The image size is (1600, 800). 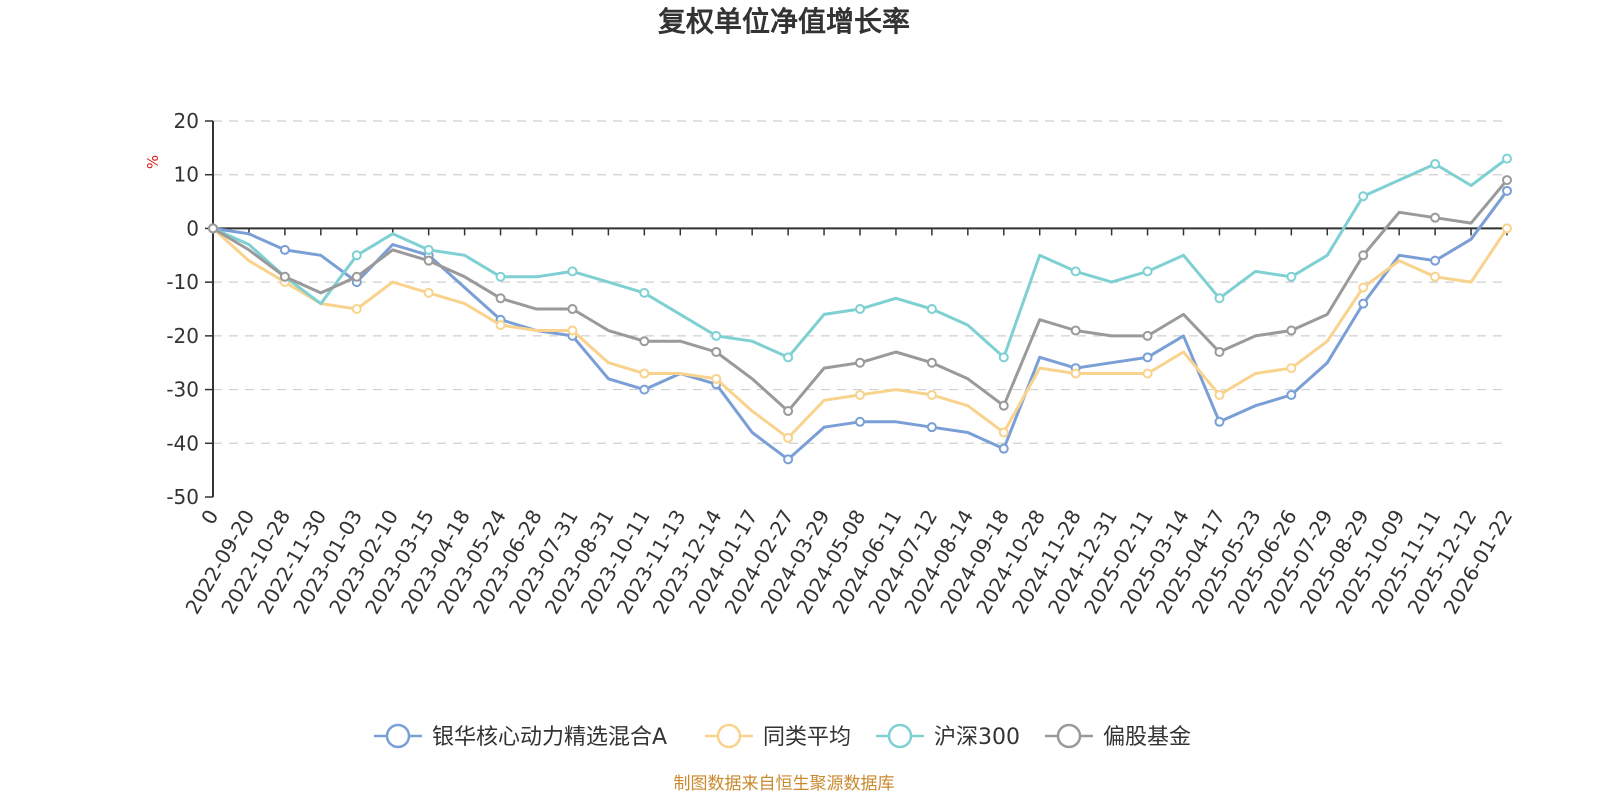 What do you see at coordinates (189, 309) in the screenshot?
I see `y-axis-ticks: 20 10 0 -10 -20 -30 -40 -50` at bounding box center [189, 309].